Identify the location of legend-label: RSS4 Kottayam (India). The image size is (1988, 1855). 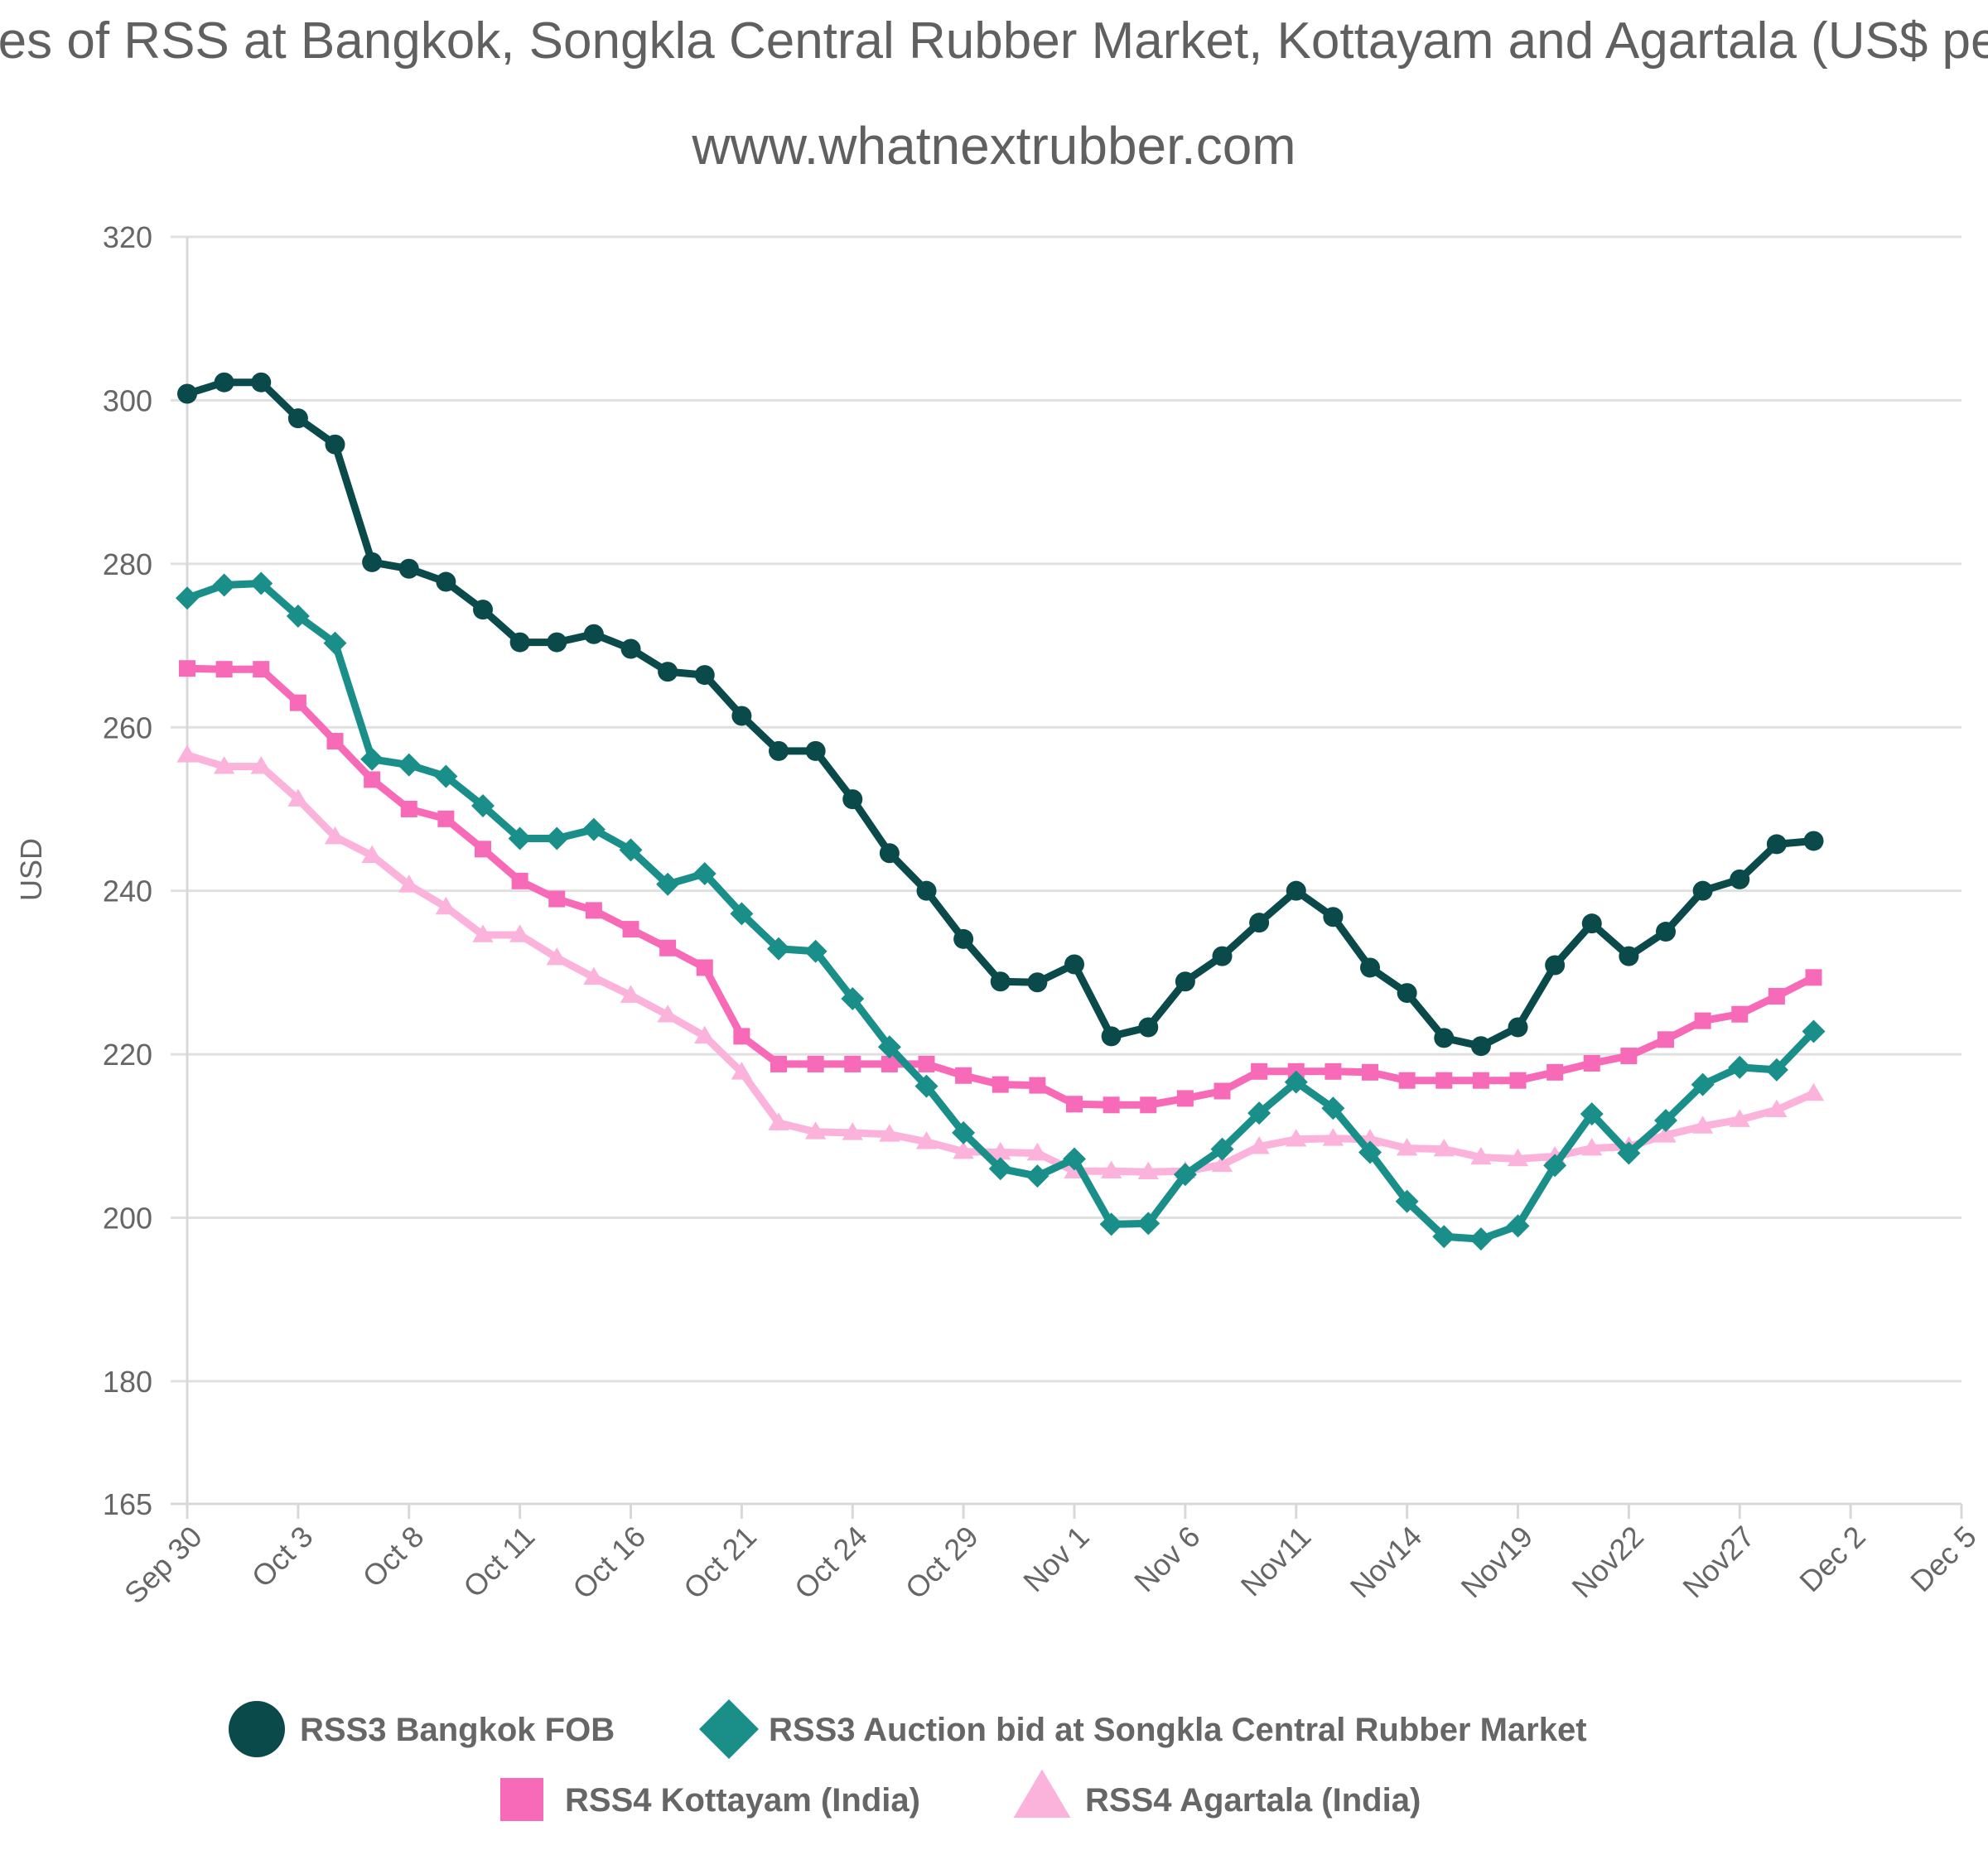
(742, 1800).